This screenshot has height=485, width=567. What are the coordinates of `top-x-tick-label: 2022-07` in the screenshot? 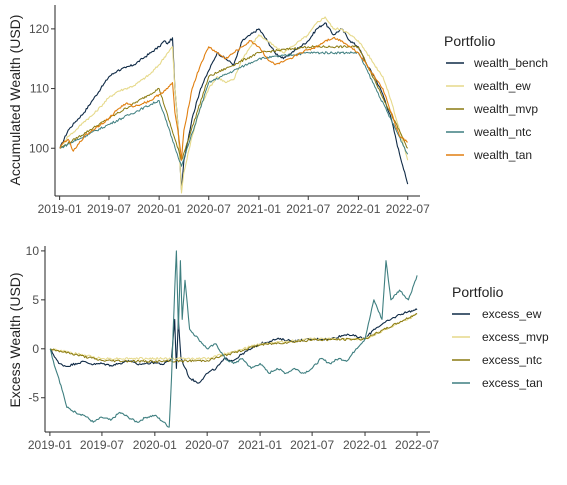 It's located at (408, 209).